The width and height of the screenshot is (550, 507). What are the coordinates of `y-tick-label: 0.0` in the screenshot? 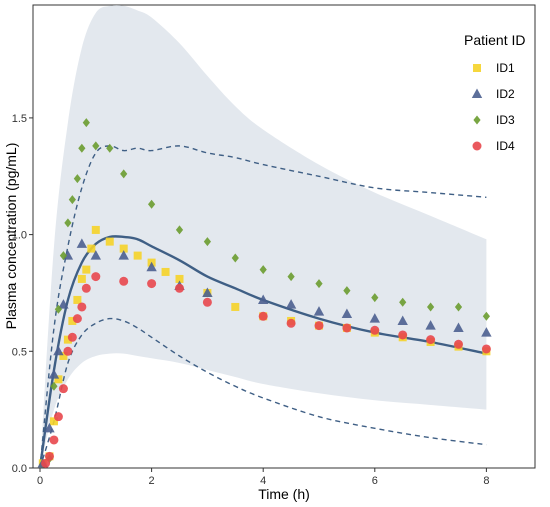 It's located at (19, 469).